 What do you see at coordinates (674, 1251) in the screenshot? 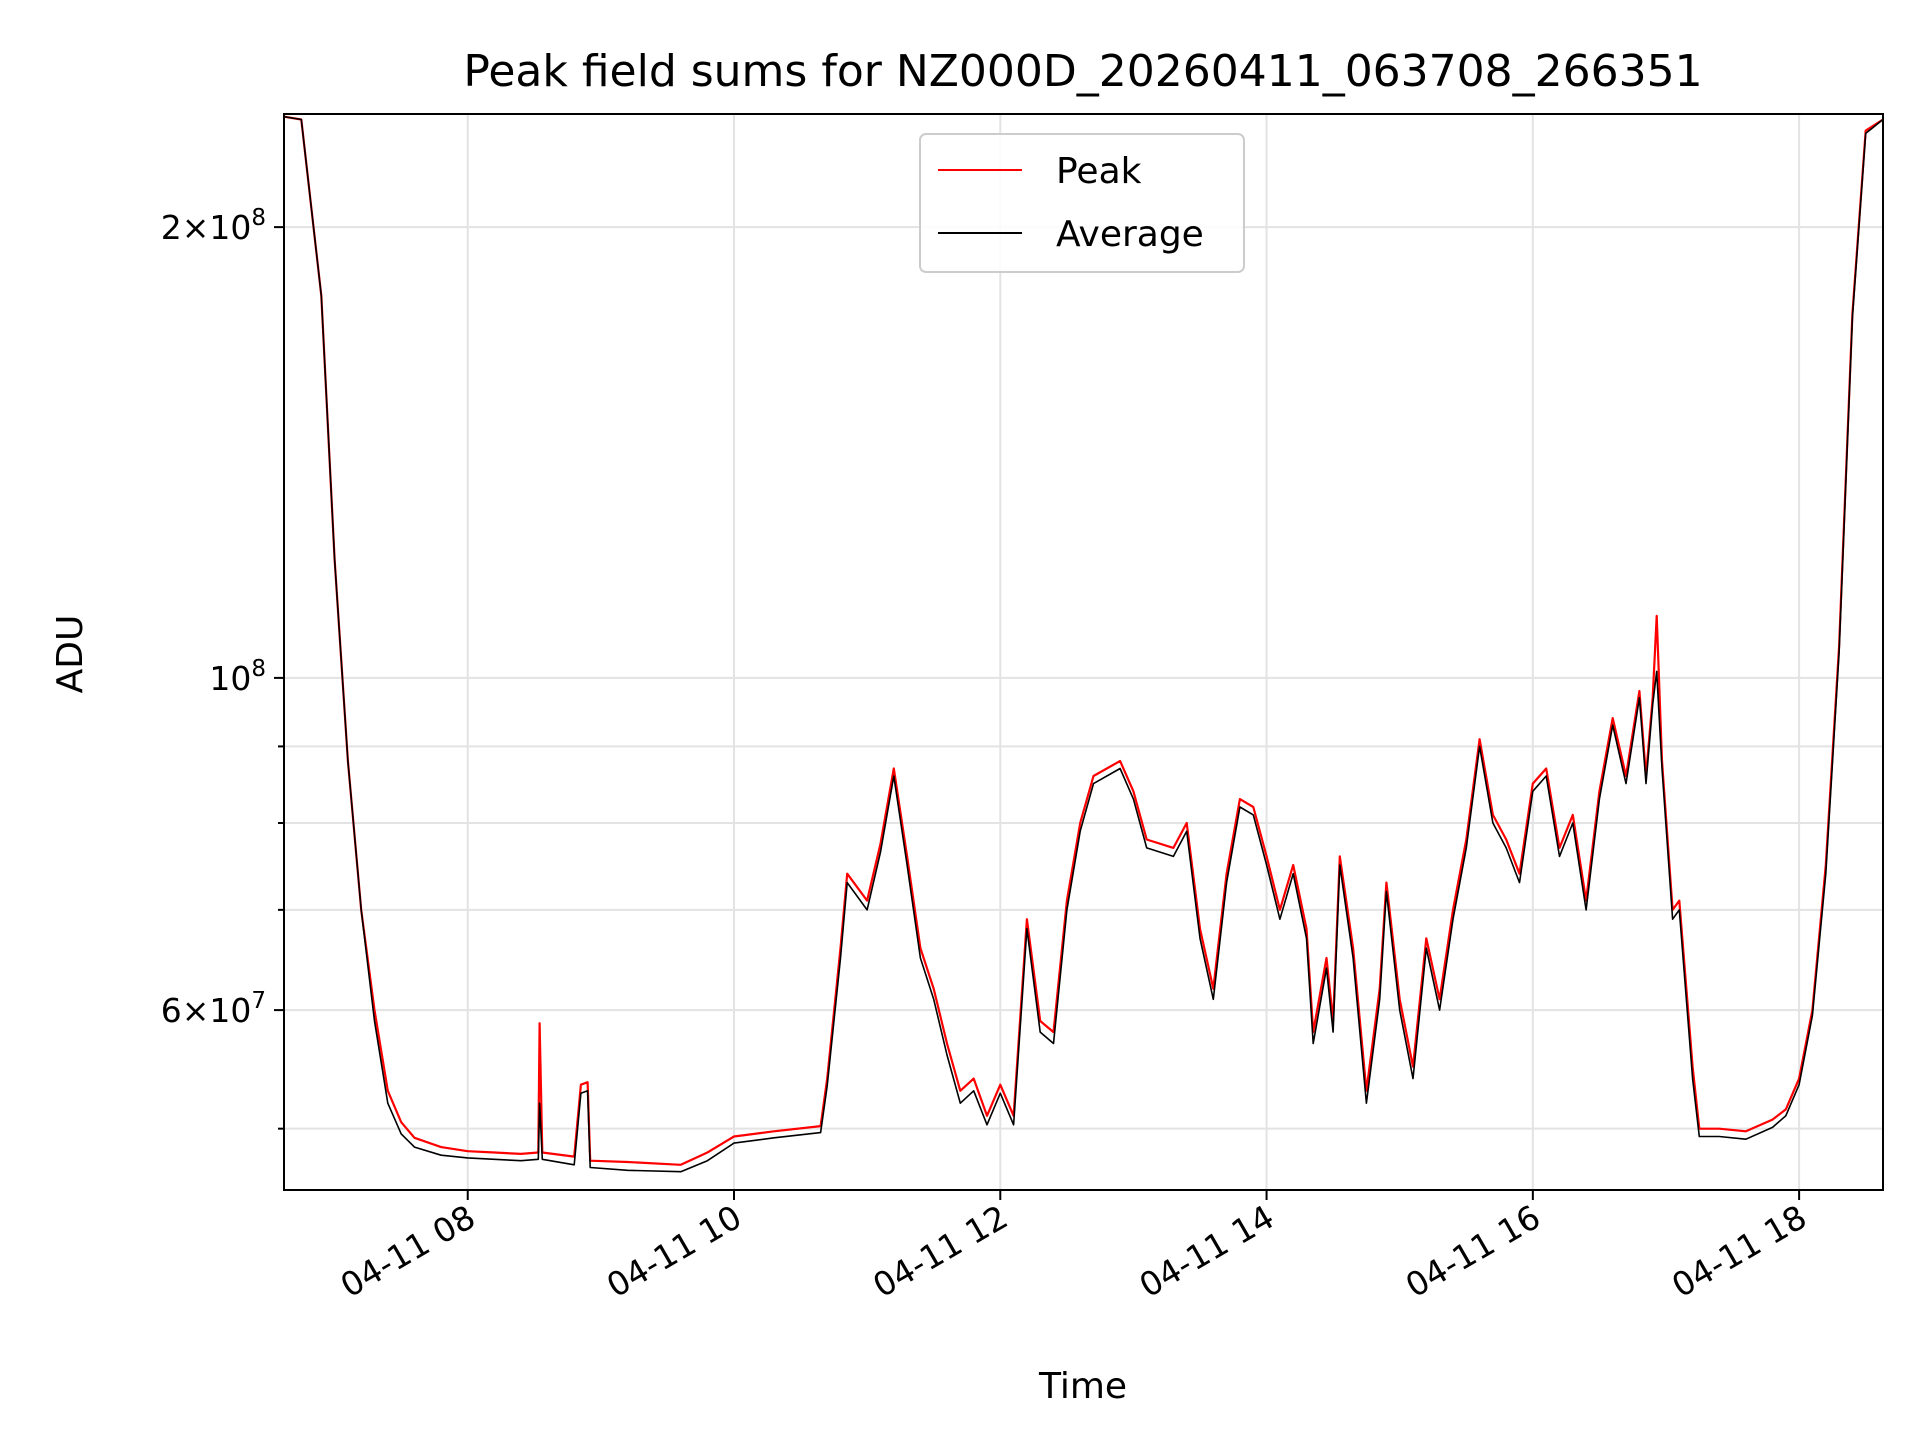
I see `x-tick-label: 04-11 10` at bounding box center [674, 1251].